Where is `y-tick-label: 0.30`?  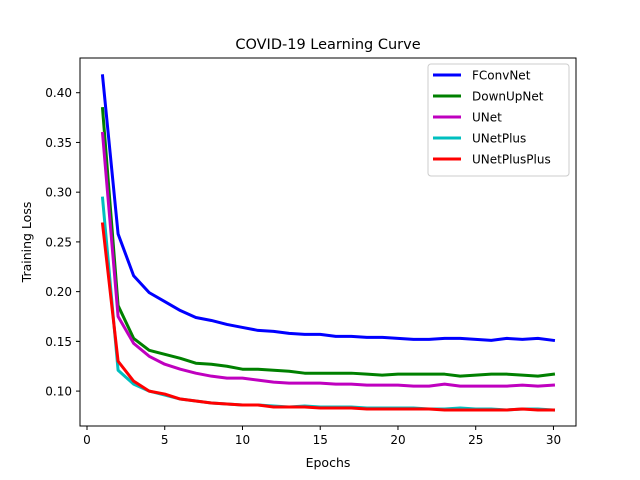
y-tick-label: 0.30 is located at coordinates (58, 193).